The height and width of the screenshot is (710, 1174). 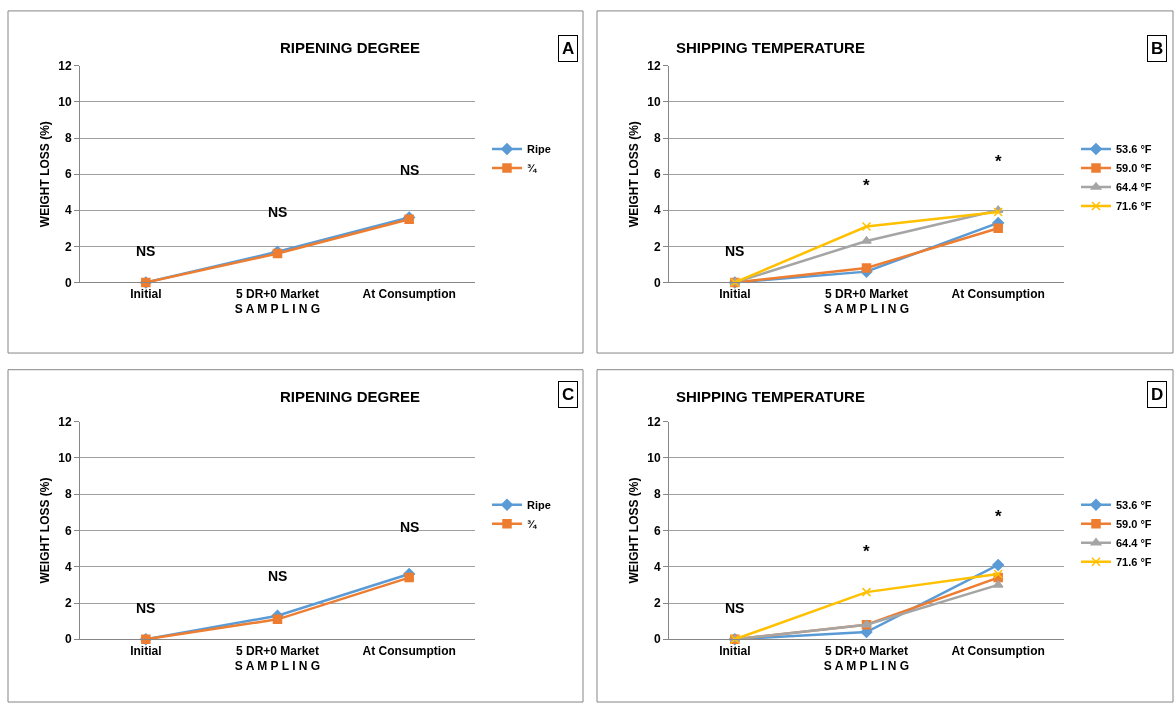 What do you see at coordinates (1157, 48) in the screenshot?
I see `text: B` at bounding box center [1157, 48].